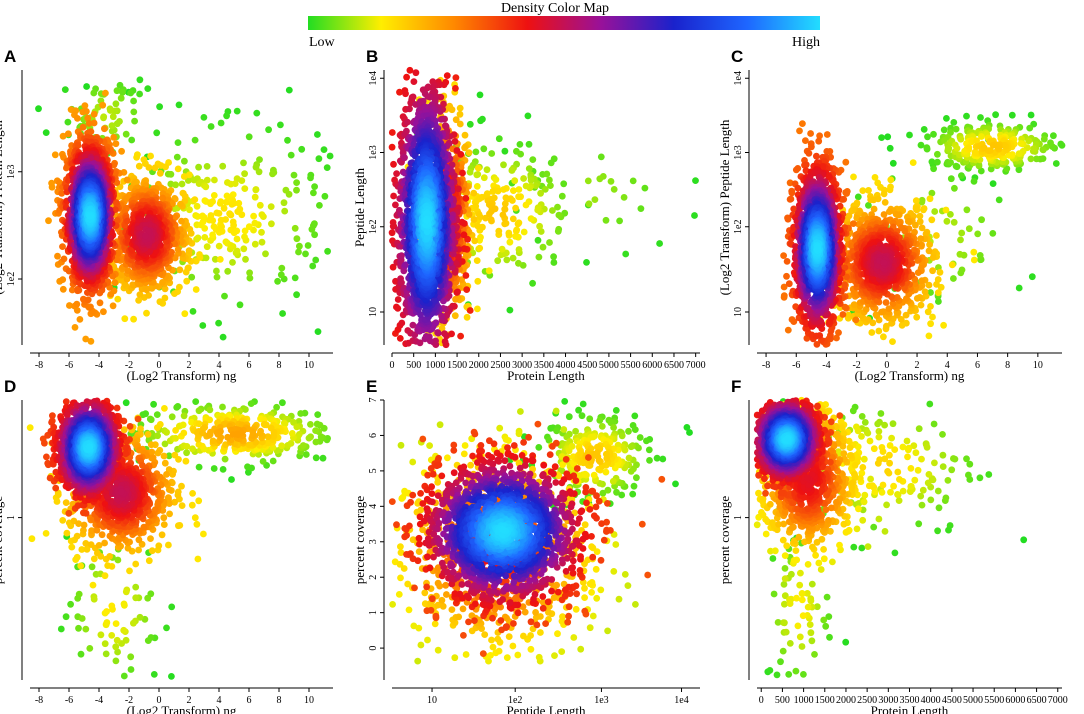 The width and height of the screenshot is (1084, 714). I want to click on x-tick-label: 7000, so click(696, 365).